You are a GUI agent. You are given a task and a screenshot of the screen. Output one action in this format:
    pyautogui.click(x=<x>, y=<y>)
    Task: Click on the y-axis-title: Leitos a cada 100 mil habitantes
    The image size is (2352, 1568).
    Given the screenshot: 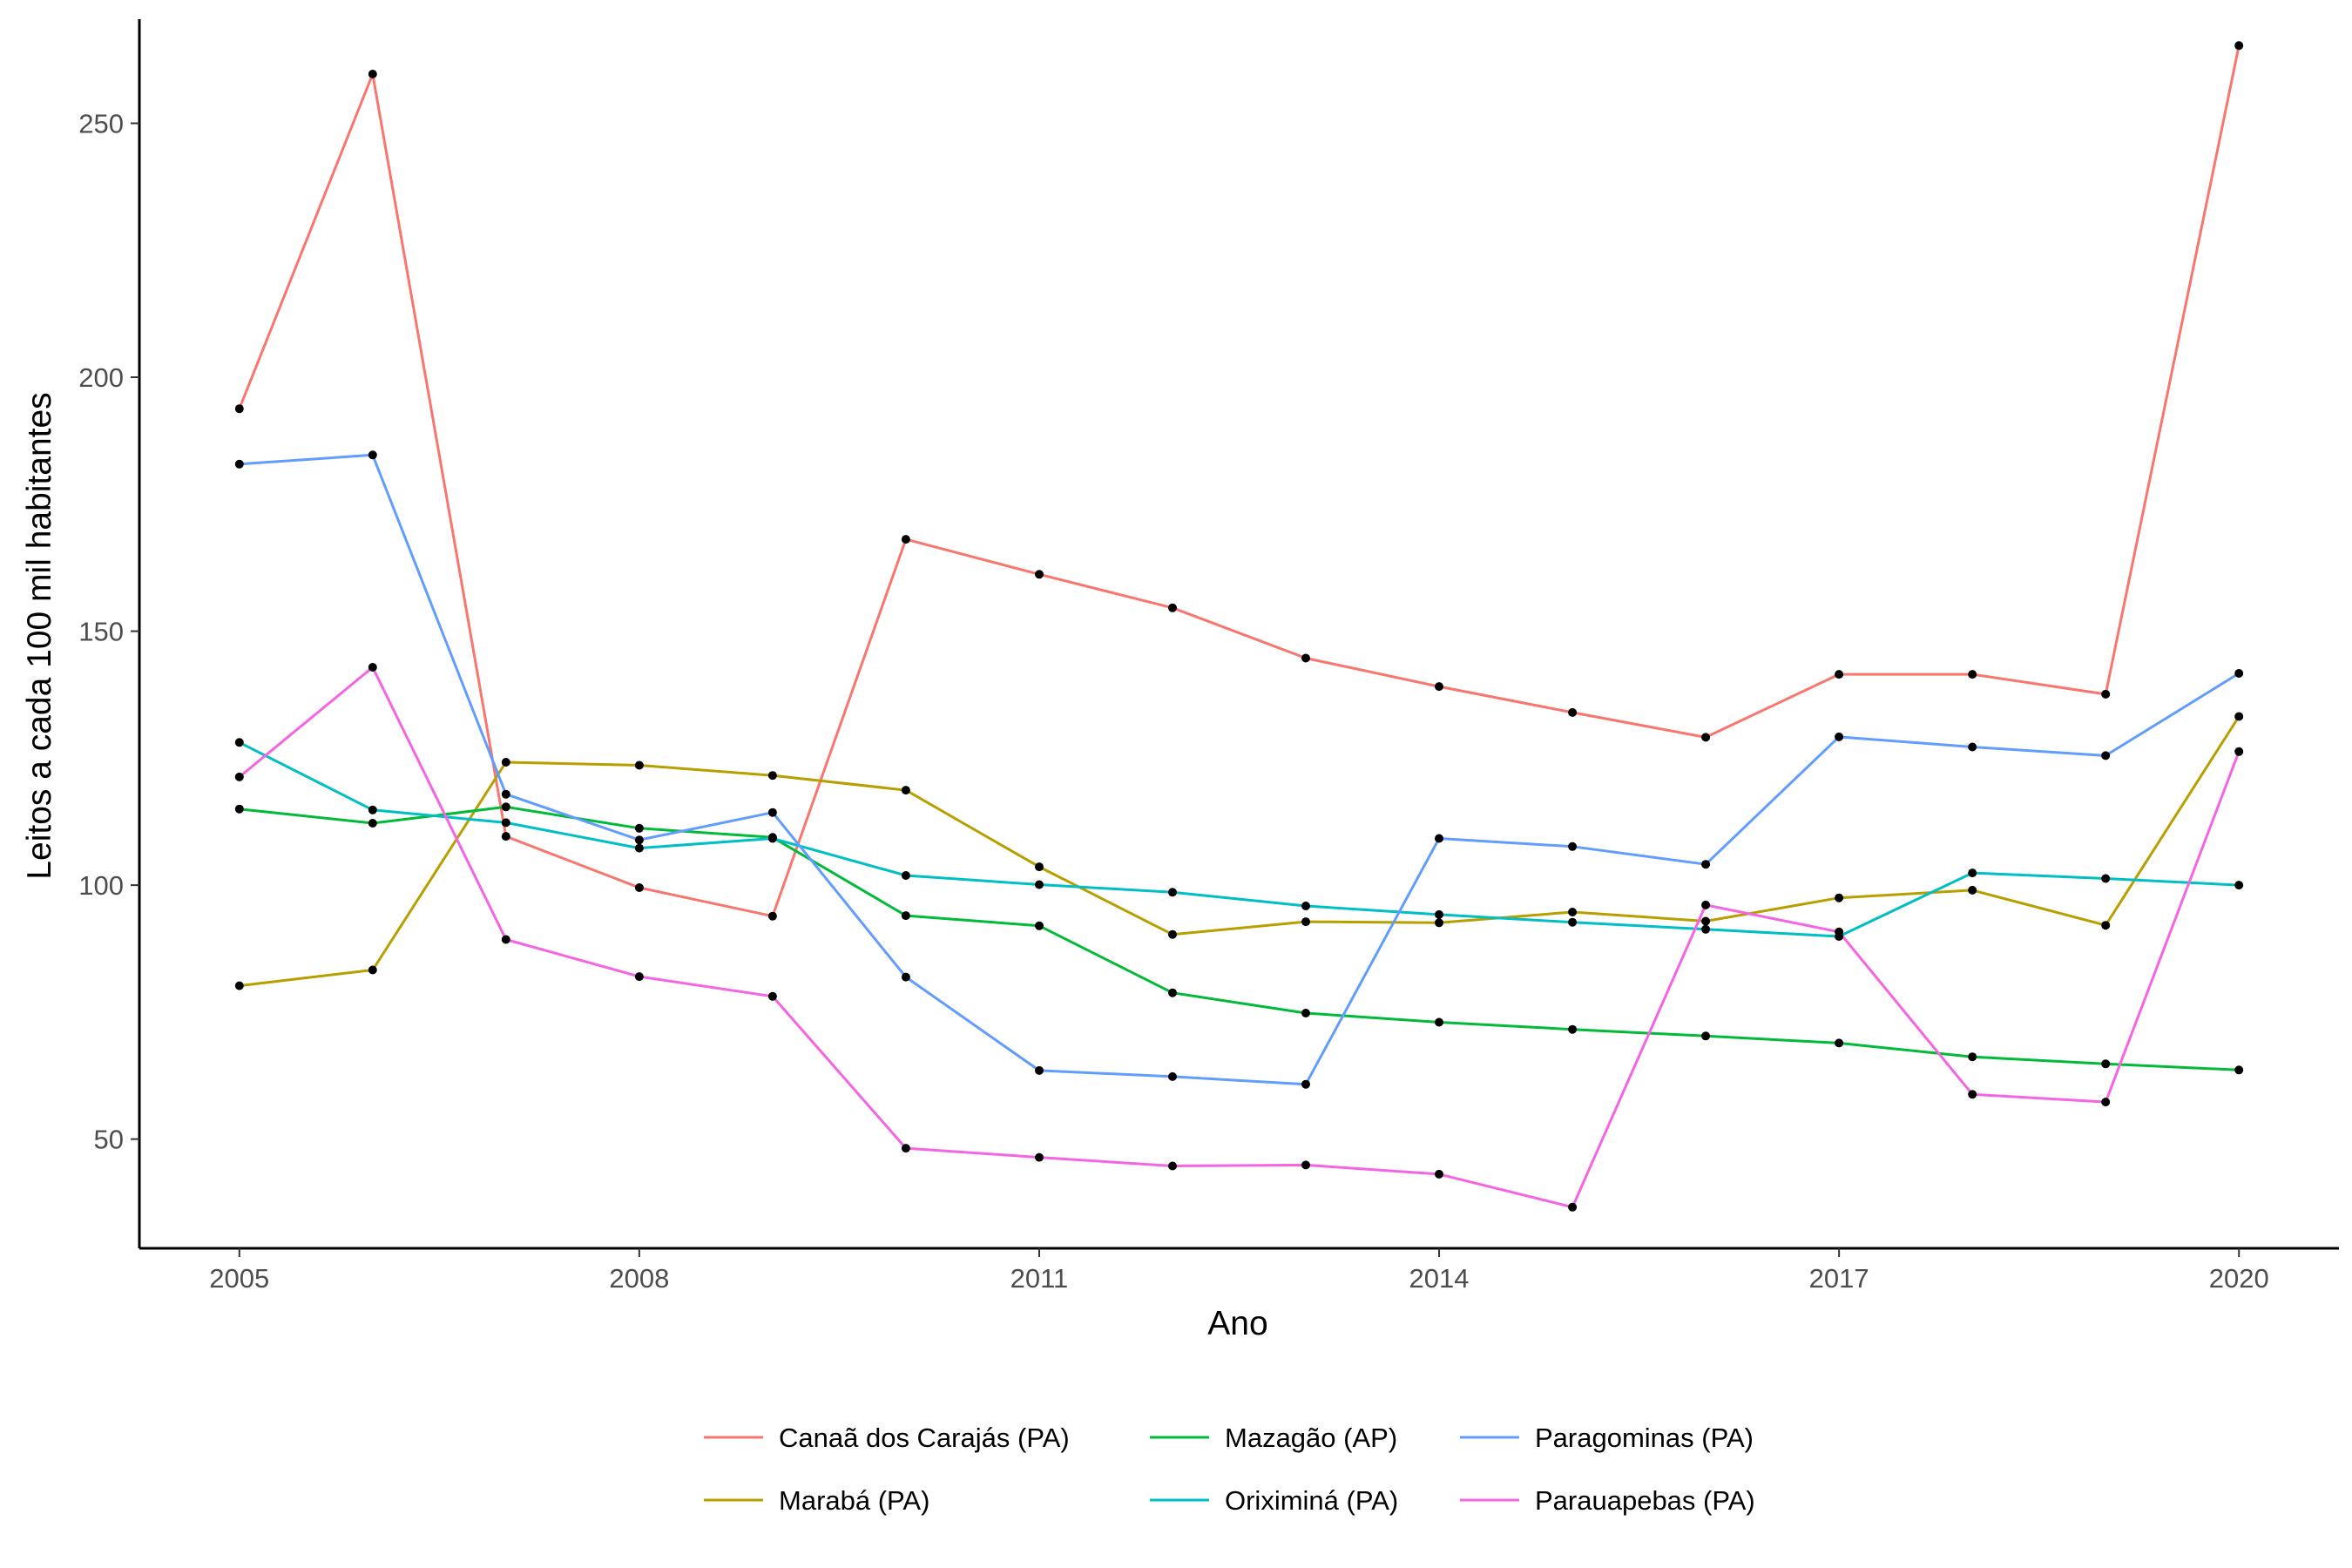 What is the action you would take?
    pyautogui.click(x=40, y=635)
    